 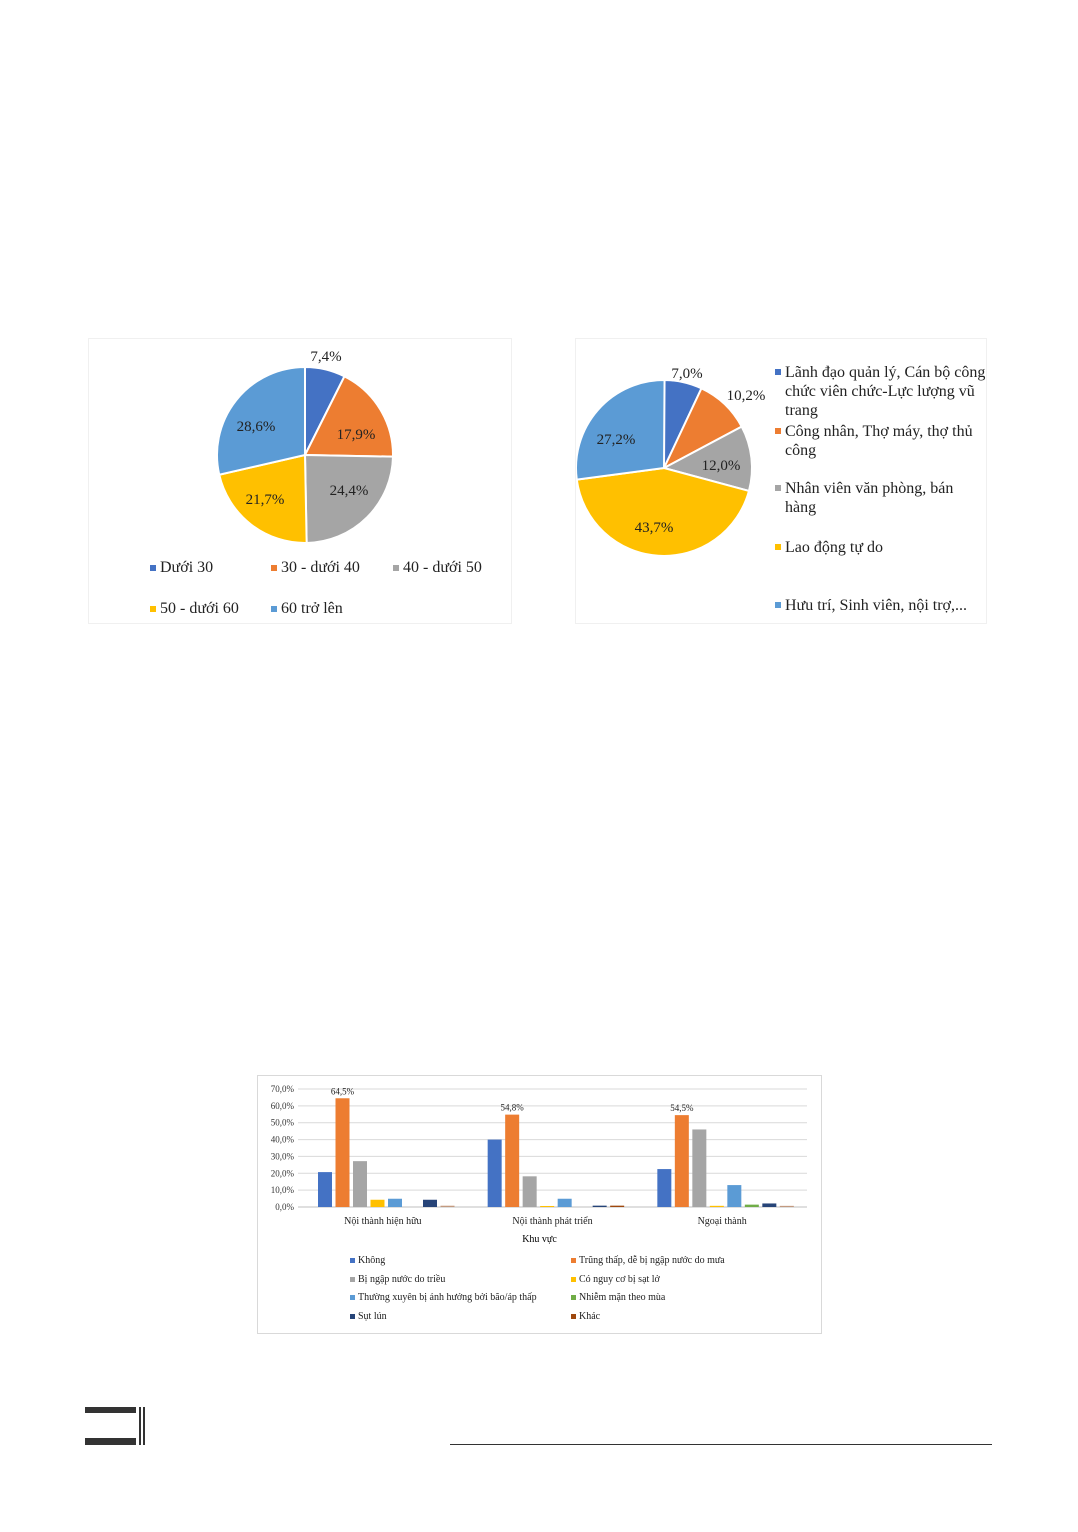 What do you see at coordinates (652, 1260) in the screenshot?
I see `legend-label: Trũng thấp, dễ bị ngập nước do mưa` at bounding box center [652, 1260].